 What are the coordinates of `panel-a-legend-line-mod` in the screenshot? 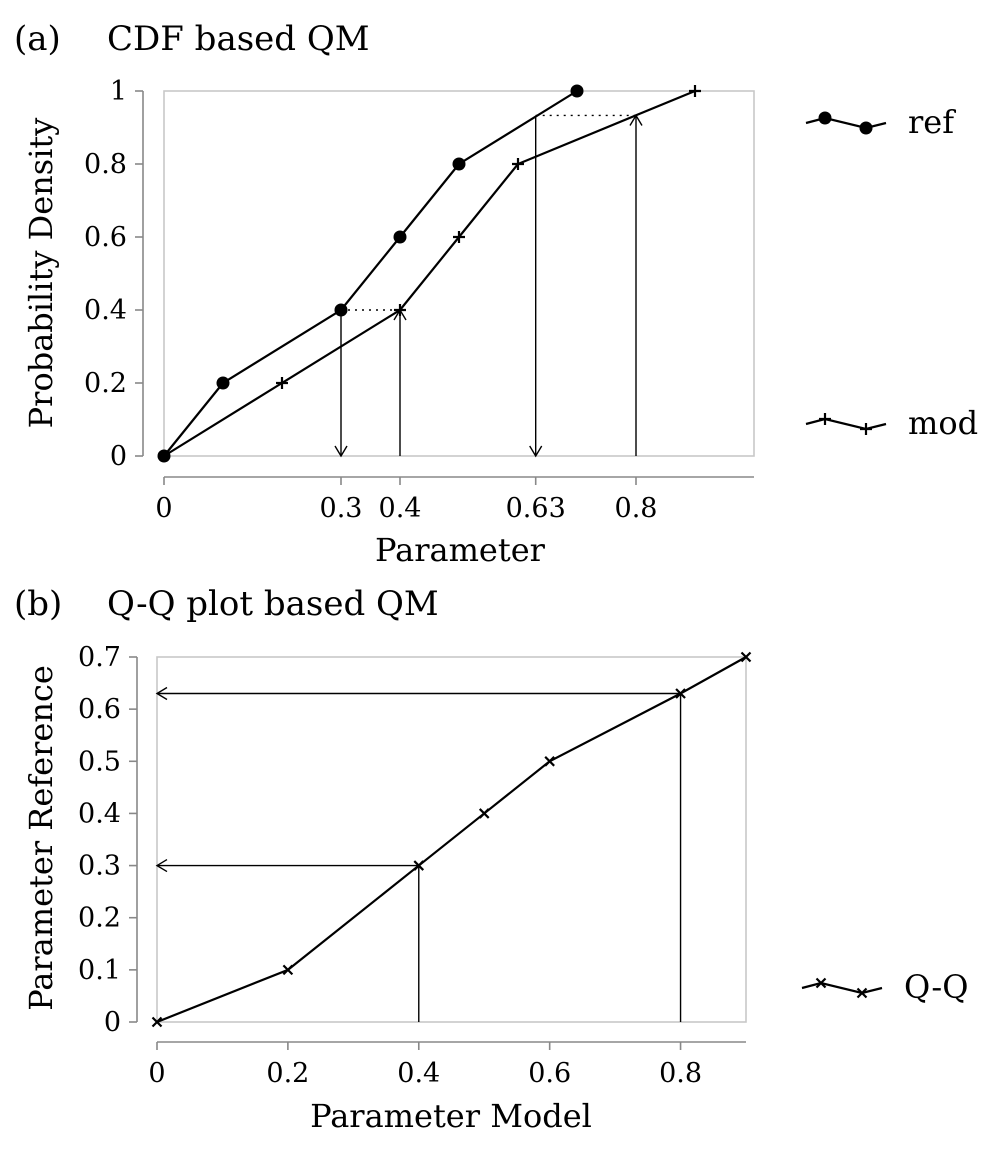 It's located at (846, 424).